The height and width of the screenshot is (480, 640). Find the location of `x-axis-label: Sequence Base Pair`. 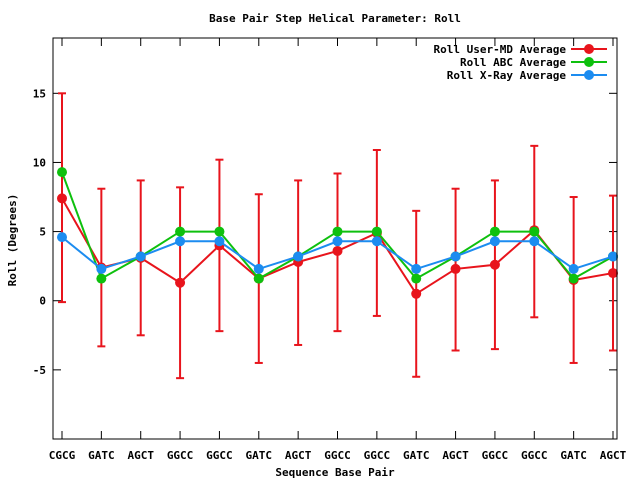

x-axis-label: Sequence Base Pair is located at coordinates (335, 472).